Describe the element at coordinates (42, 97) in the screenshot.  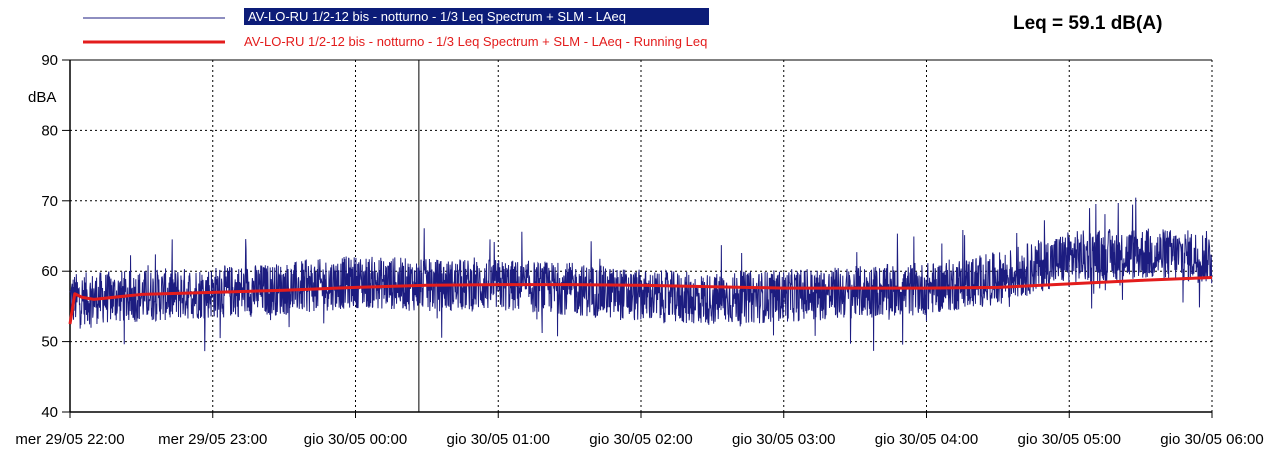
I see `y-axis-label: dBA` at that location.